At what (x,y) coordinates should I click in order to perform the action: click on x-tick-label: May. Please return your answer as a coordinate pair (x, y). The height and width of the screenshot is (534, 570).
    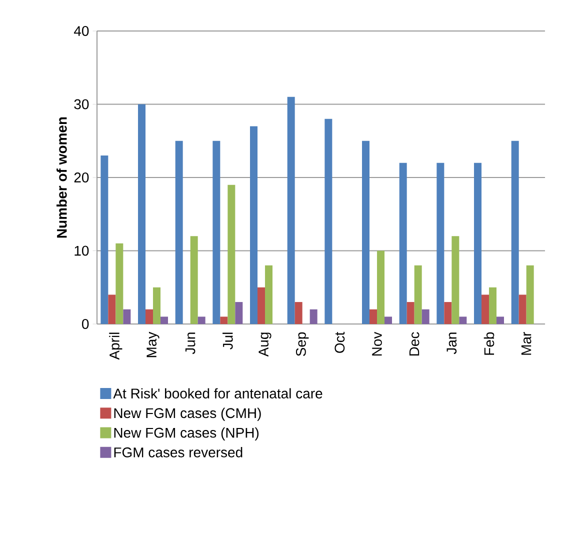
    Looking at the image, I should click on (153, 345).